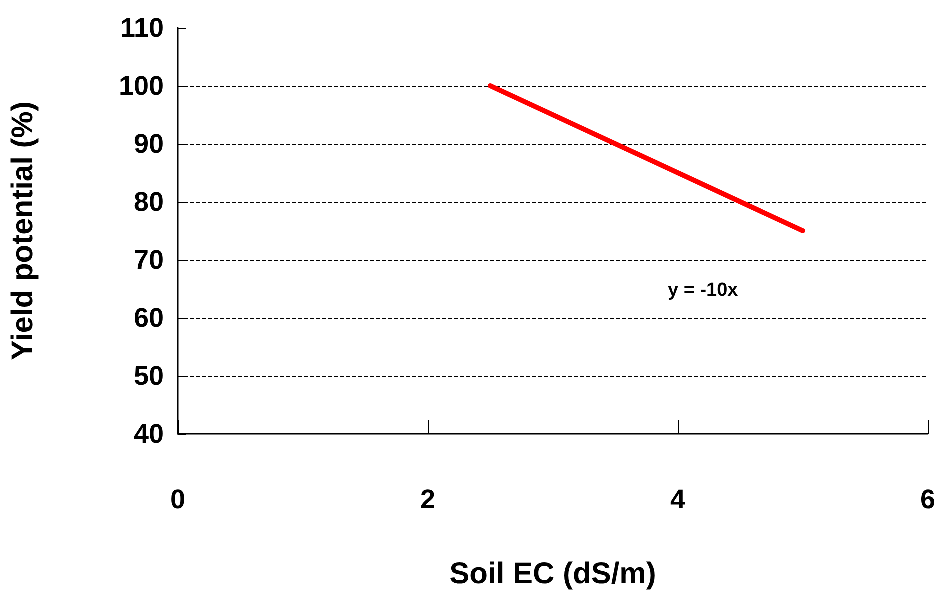 Image resolution: width=944 pixels, height=595 pixels. Describe the element at coordinates (149, 376) in the screenshot. I see `y-tick-label: 50` at that location.